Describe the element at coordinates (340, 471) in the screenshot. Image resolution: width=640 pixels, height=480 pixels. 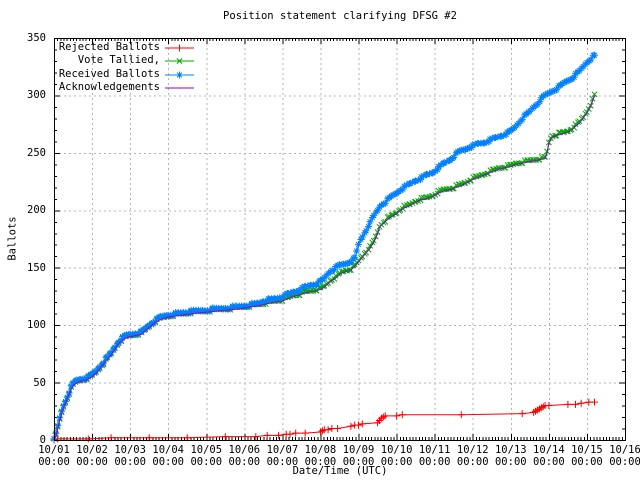
I see `x-axis-label: Date/Time (UTC)` at that location.